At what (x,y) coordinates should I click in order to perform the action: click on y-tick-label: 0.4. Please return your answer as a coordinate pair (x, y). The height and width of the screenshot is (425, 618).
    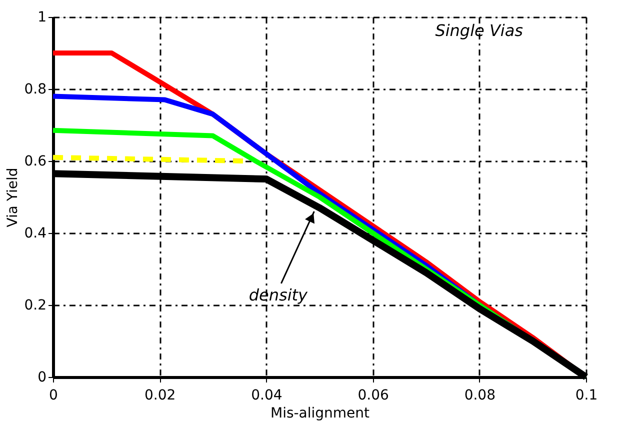
    Looking at the image, I should click on (35, 234).